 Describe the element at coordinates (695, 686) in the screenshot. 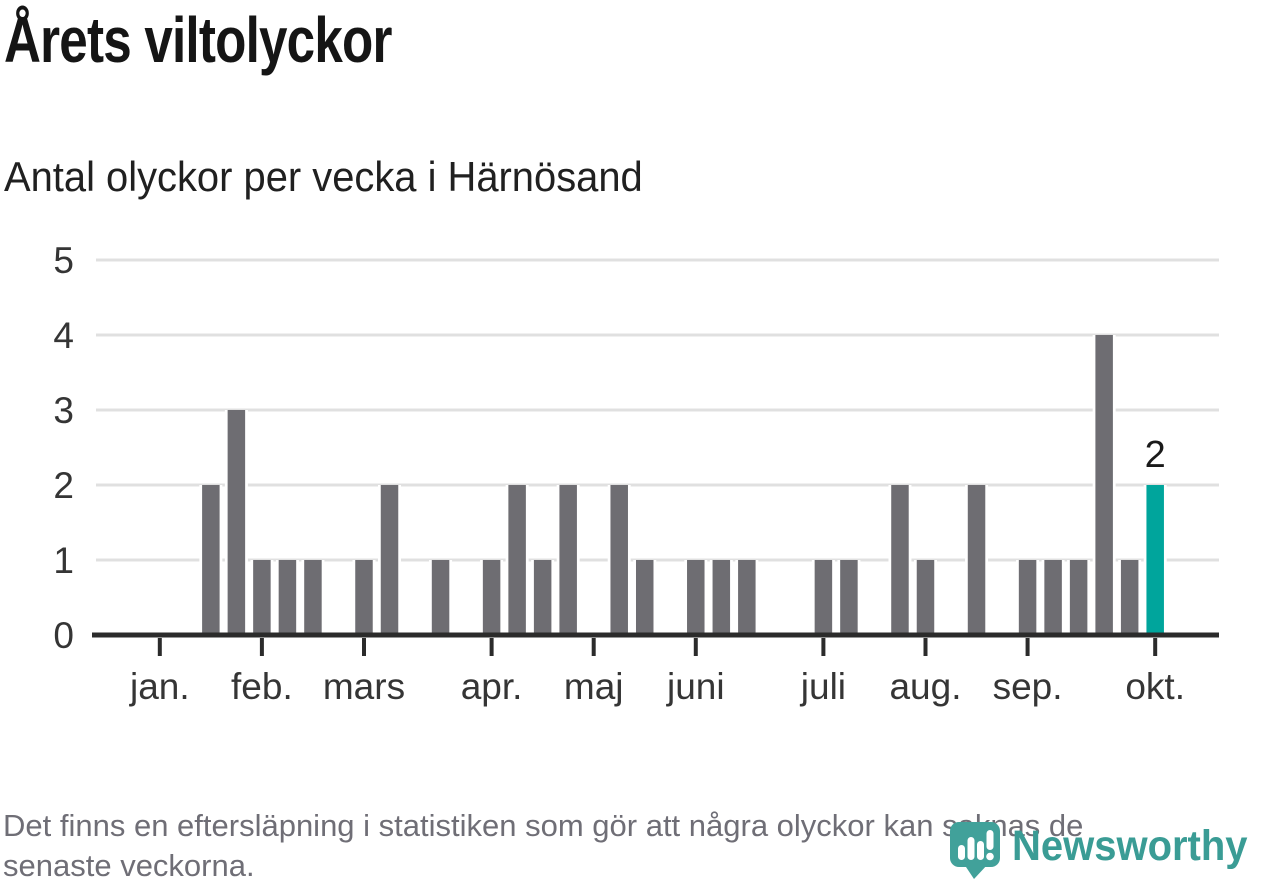

I see `x-axis-month-label-juni: juni` at that location.